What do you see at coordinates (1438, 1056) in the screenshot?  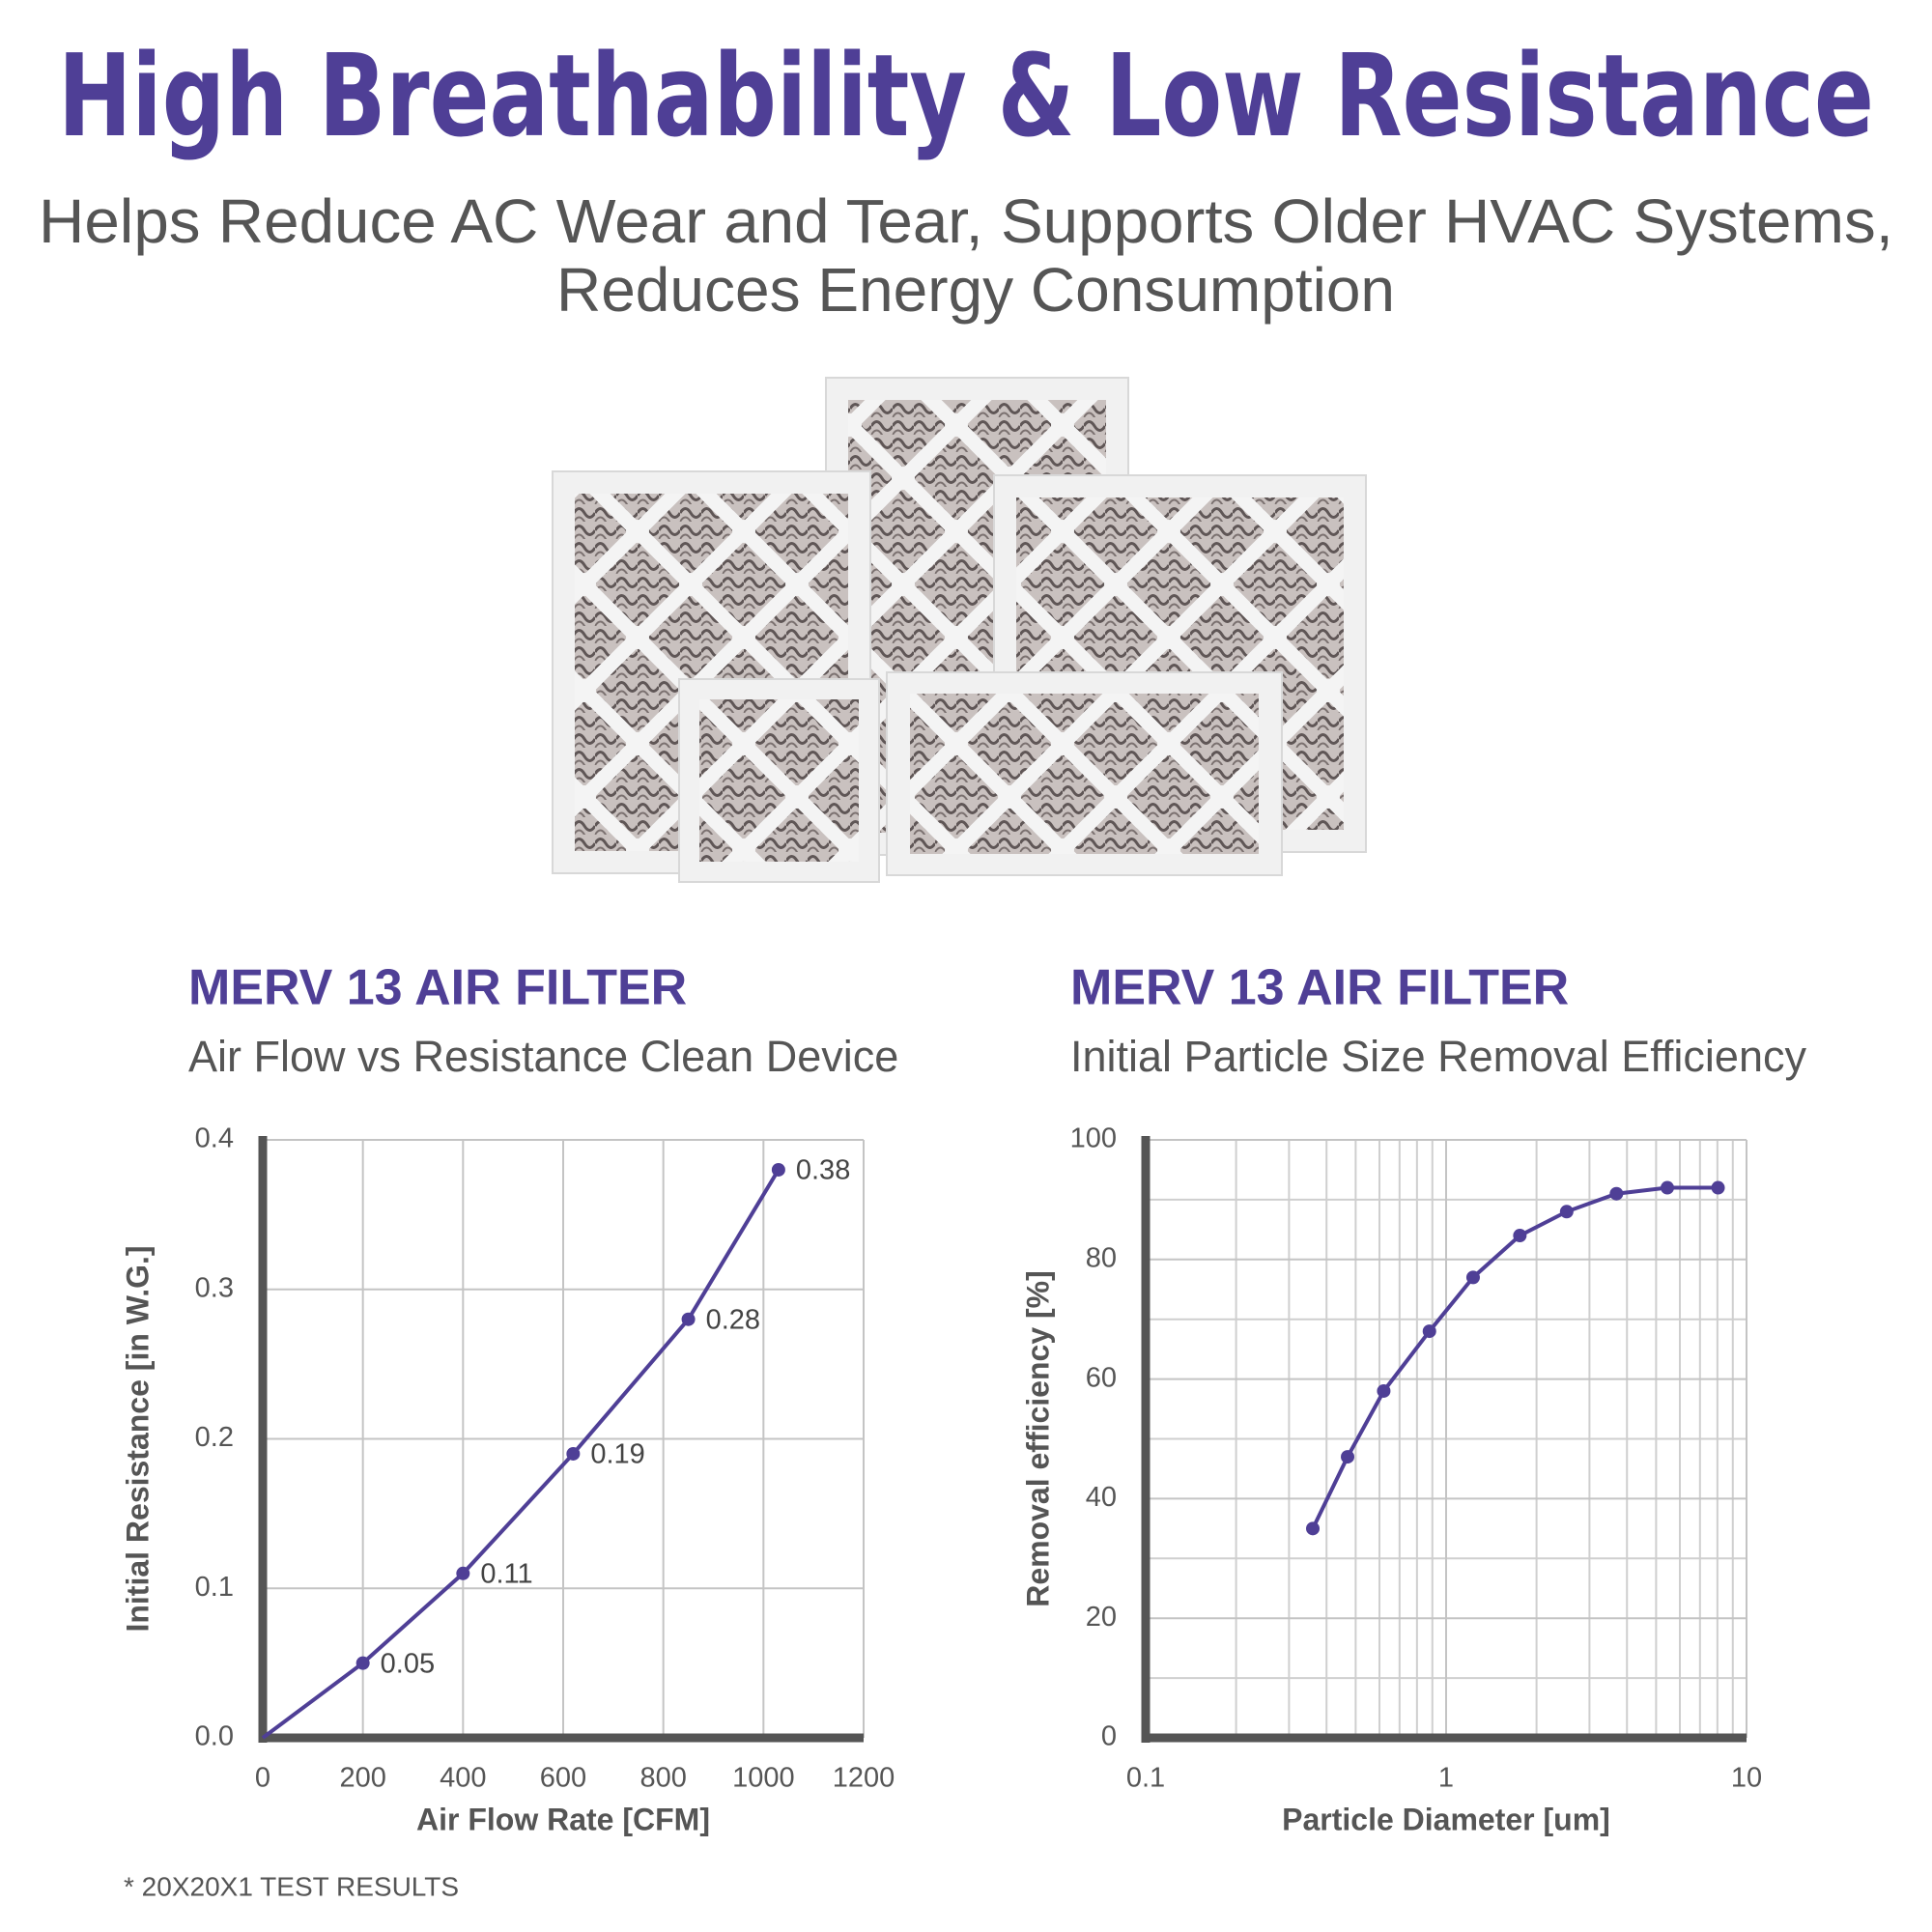 I see `chart-subtitle: Initial Particle Size Removal Efficiency` at bounding box center [1438, 1056].